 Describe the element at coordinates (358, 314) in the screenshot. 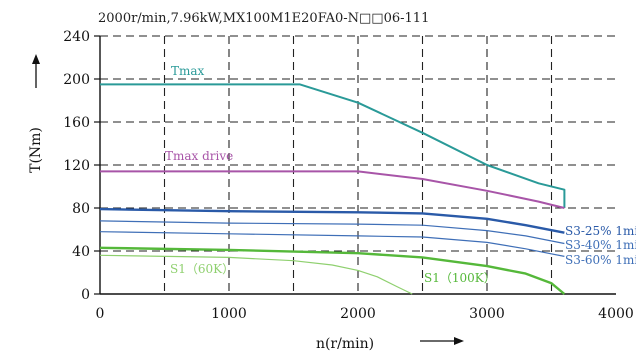

I see `x-tick-label: 2000` at that location.